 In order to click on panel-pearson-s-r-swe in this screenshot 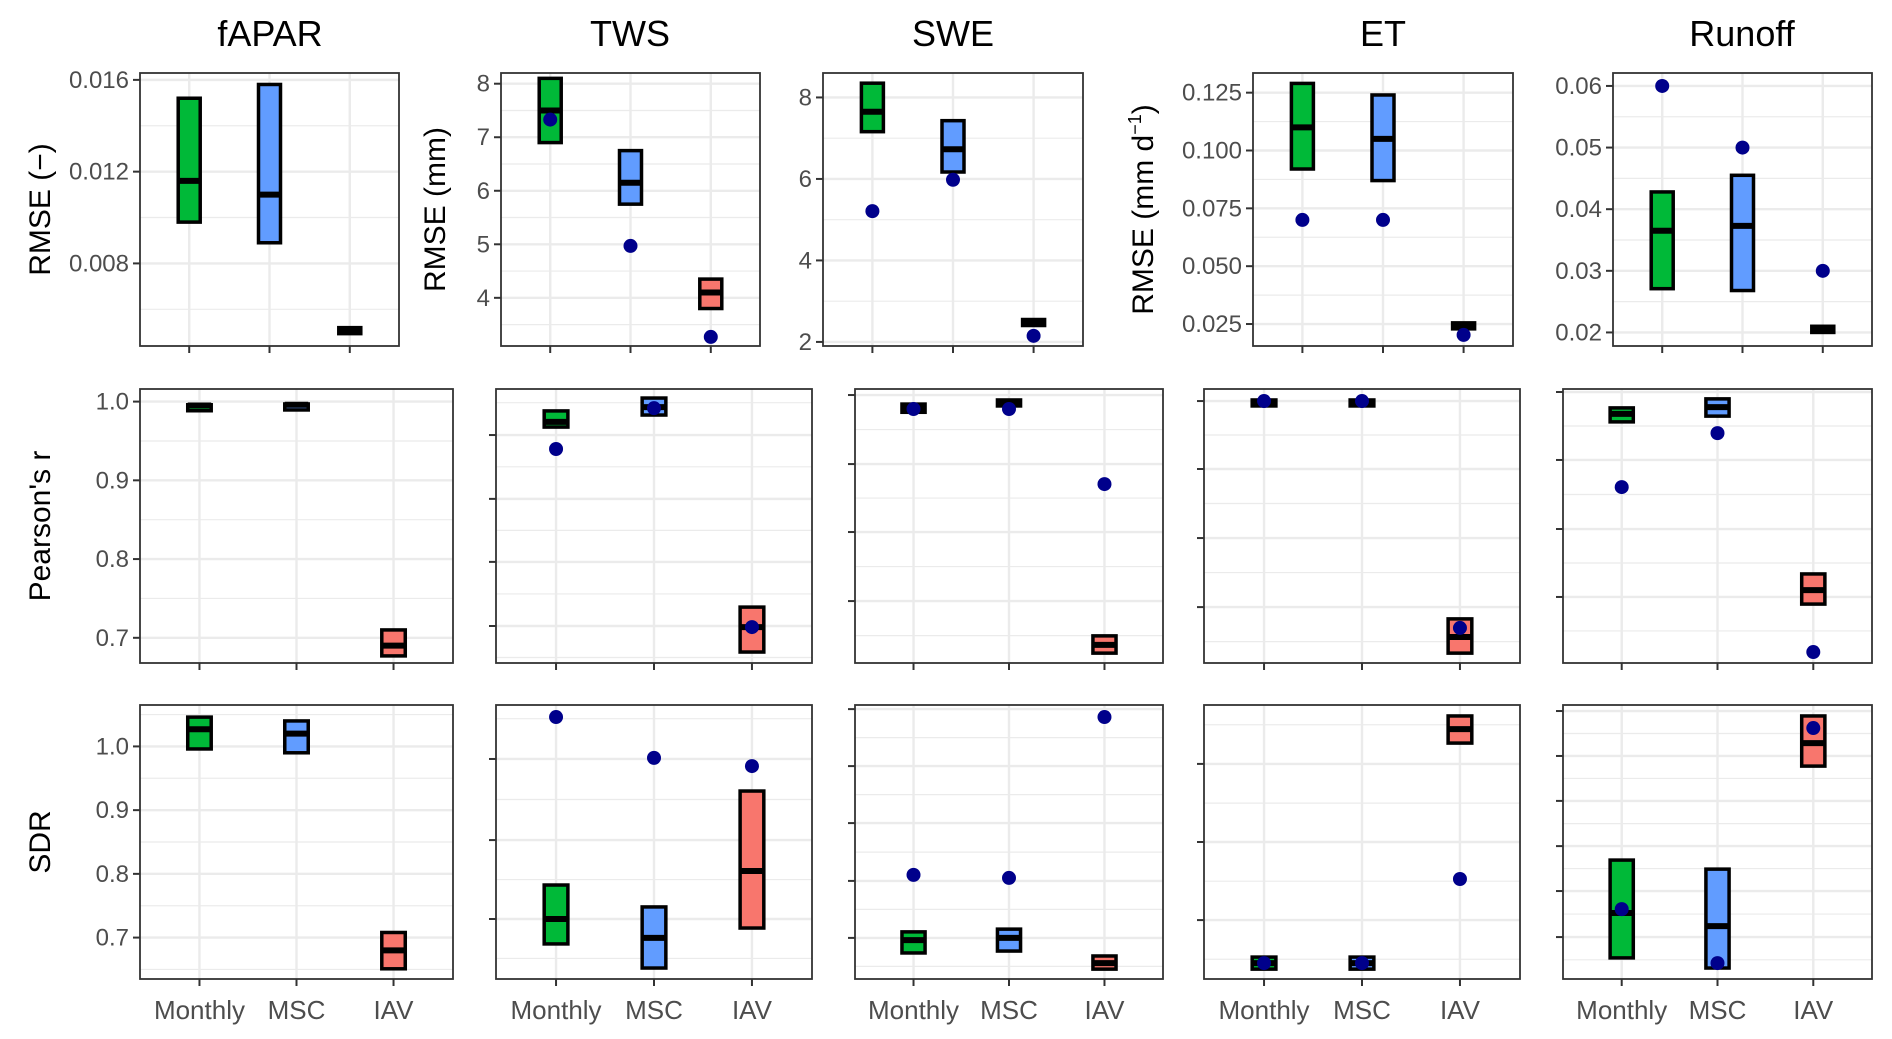, I will do `click(1006, 529)`.